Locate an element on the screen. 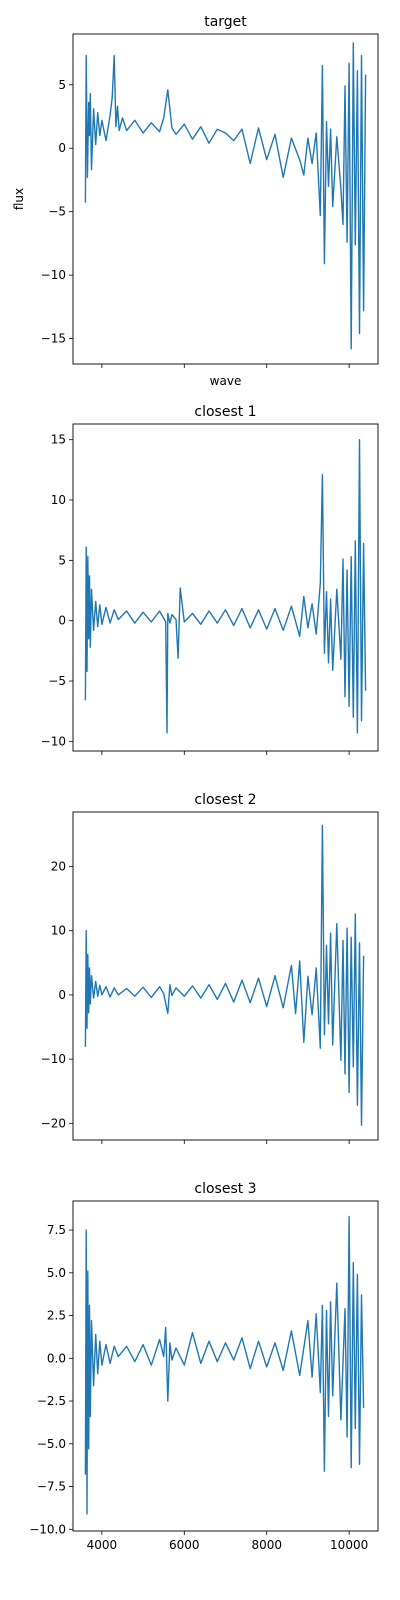  y-axis-label: flux is located at coordinates (19, 199).